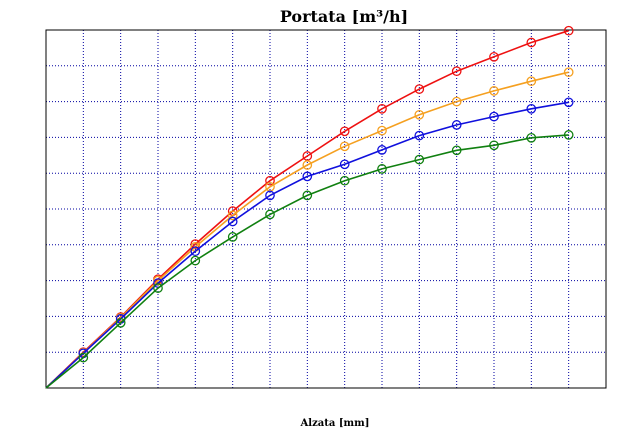 The height and width of the screenshot is (431, 640). Describe the element at coordinates (344, 16) in the screenshot. I see `chart-title: Portata [m³/h]` at that location.